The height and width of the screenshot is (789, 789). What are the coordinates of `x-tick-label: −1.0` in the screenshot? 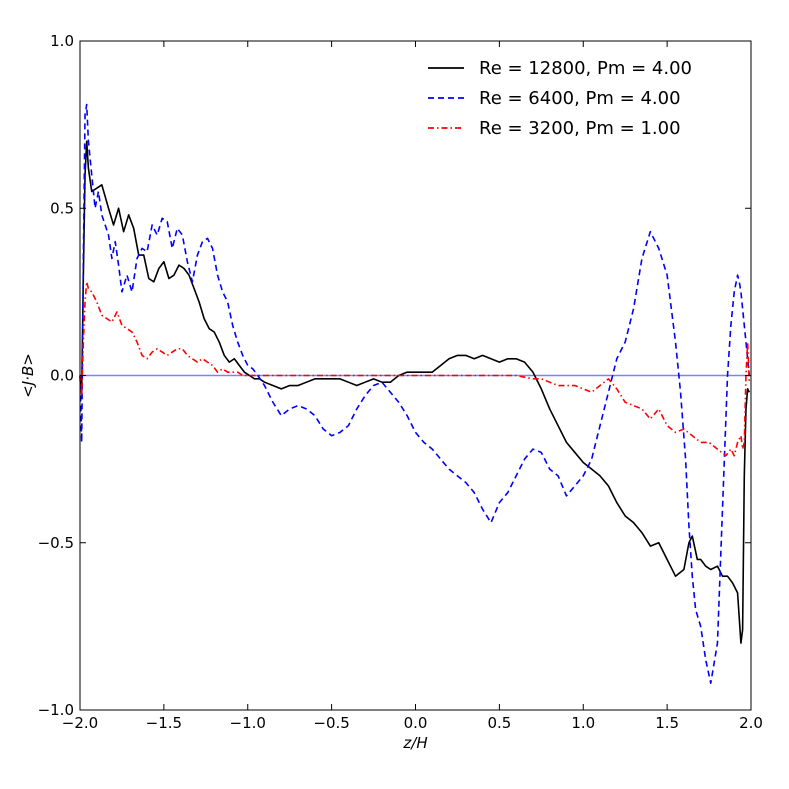 It's located at (248, 723).